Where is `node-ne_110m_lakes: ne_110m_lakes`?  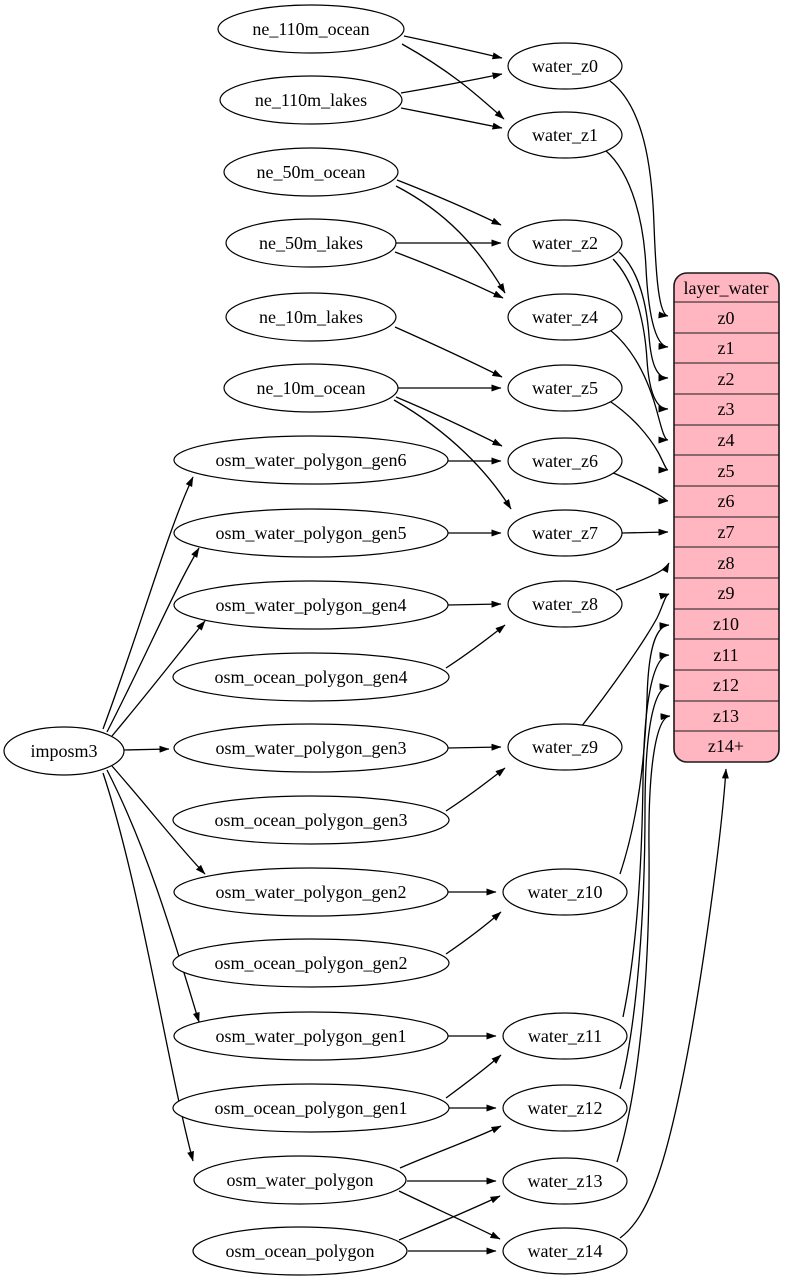 node-ne_110m_lakes: ne_110m_lakes is located at coordinates (311, 100).